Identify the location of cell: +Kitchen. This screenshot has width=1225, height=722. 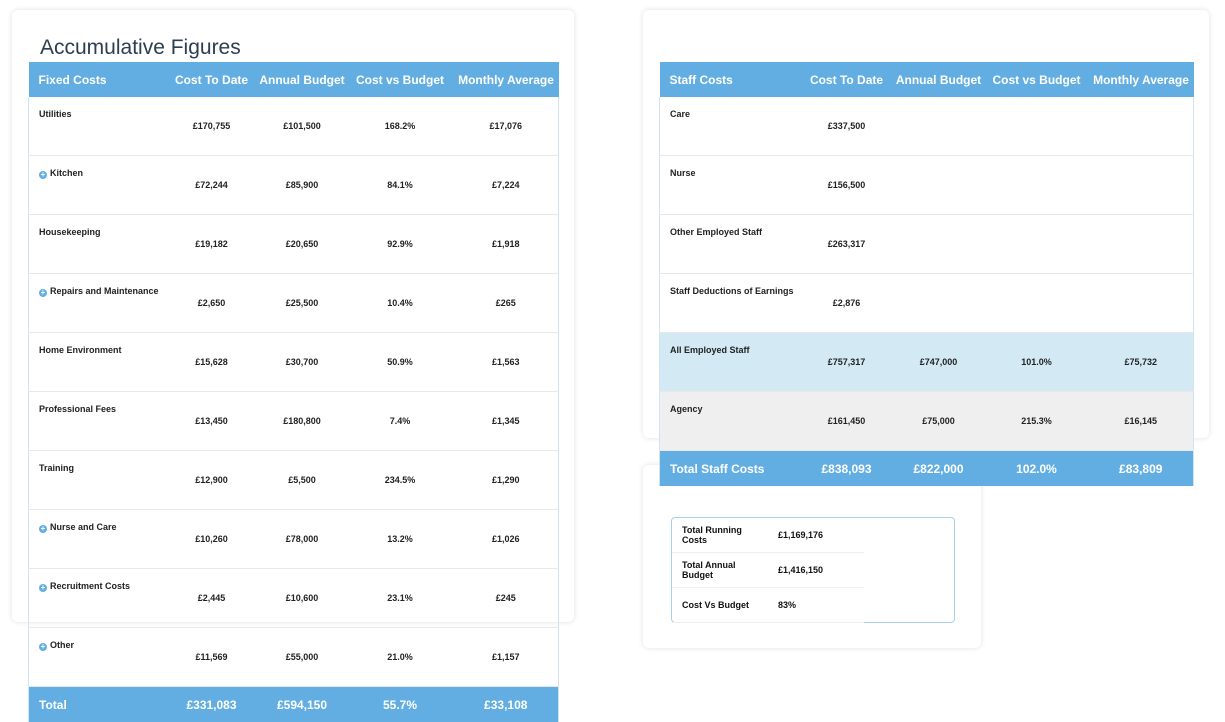
(97, 185).